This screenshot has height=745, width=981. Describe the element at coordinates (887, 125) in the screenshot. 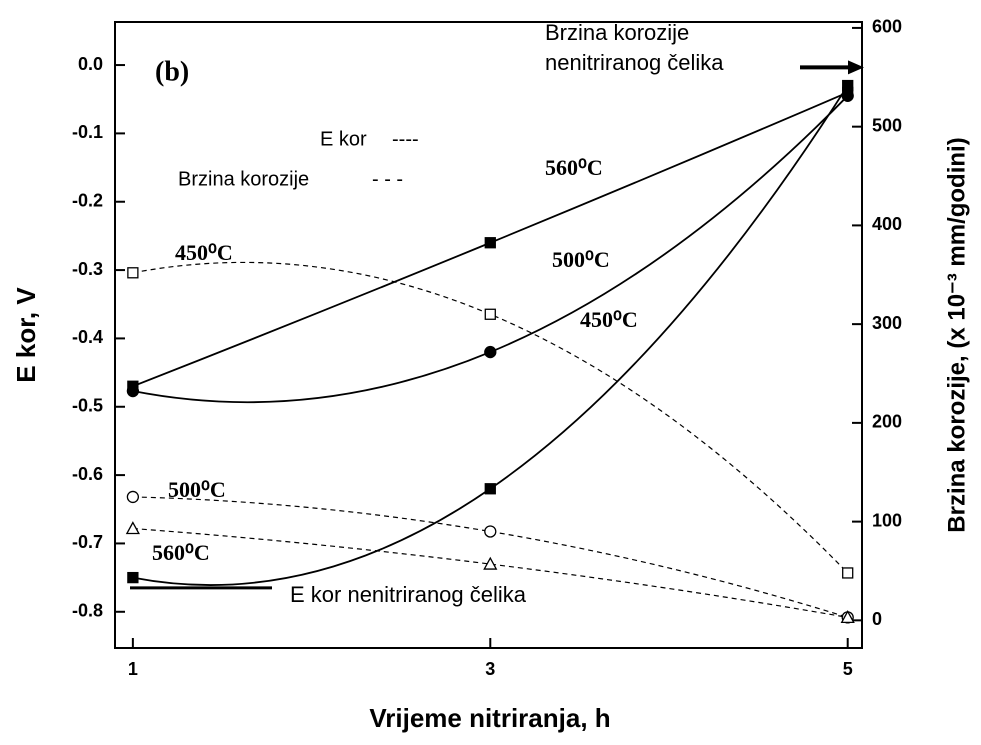

I see `y2-tick-label: 500` at that location.